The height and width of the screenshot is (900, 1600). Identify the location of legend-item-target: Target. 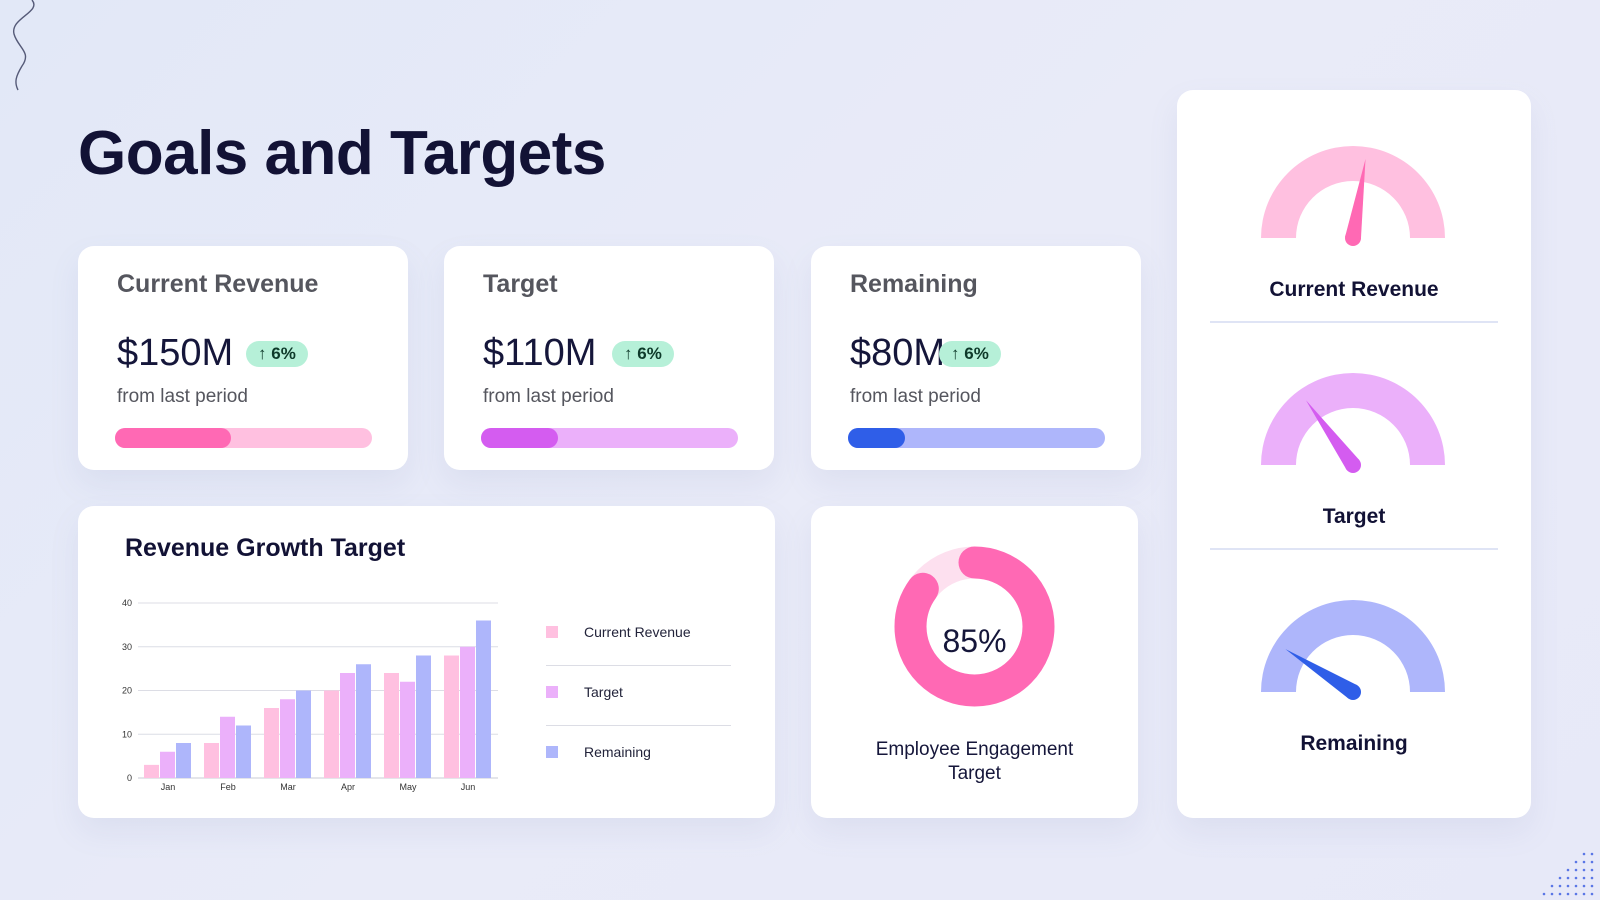
(638, 696).